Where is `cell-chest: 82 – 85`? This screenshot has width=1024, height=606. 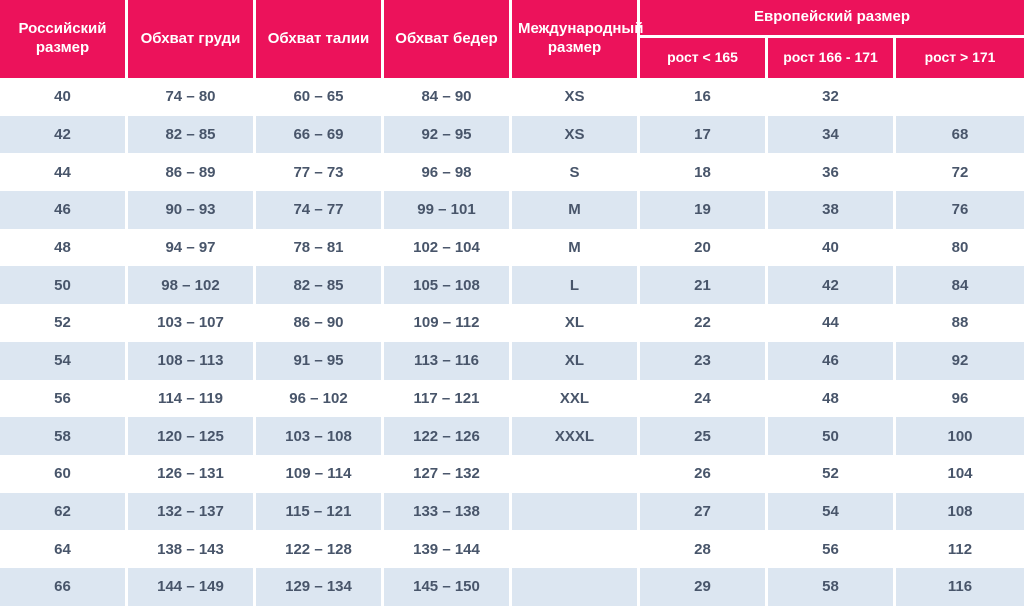 cell-chest: 82 – 85 is located at coordinates (192, 134).